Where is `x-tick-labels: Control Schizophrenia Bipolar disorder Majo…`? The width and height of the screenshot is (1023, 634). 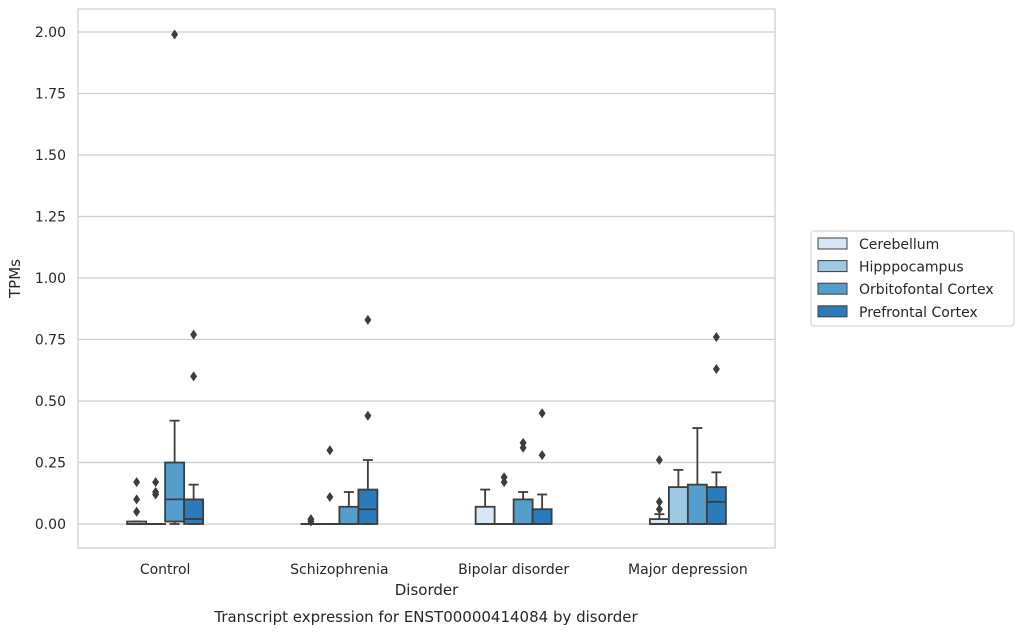 x-tick-labels: Control Schizophrenia Bipolar disorder Majo… is located at coordinates (444, 570).